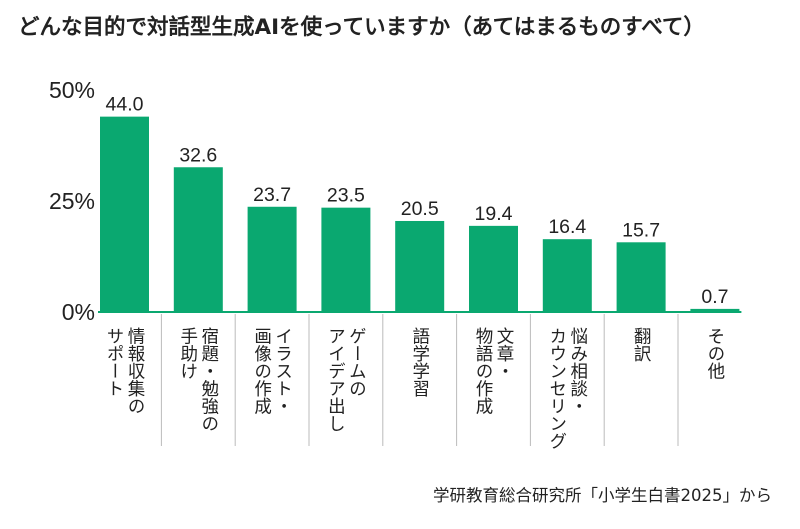  What do you see at coordinates (346, 196) in the screenshot?
I see `bar-value-label: 23.5` at bounding box center [346, 196].